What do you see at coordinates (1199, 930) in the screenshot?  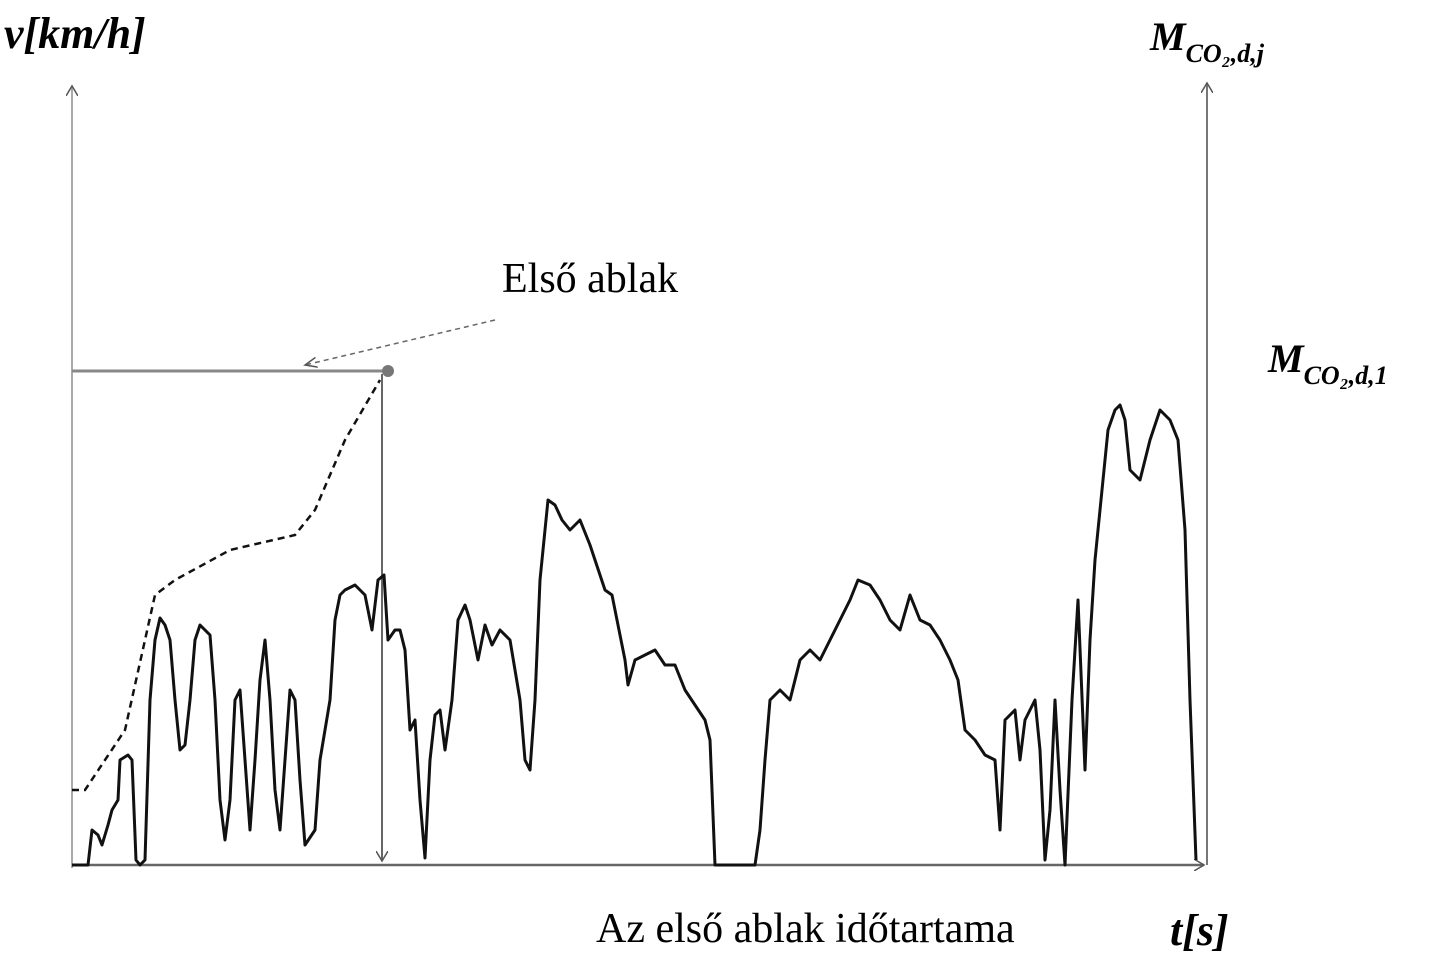 I see `x-axis-label: t[s]` at bounding box center [1199, 930].